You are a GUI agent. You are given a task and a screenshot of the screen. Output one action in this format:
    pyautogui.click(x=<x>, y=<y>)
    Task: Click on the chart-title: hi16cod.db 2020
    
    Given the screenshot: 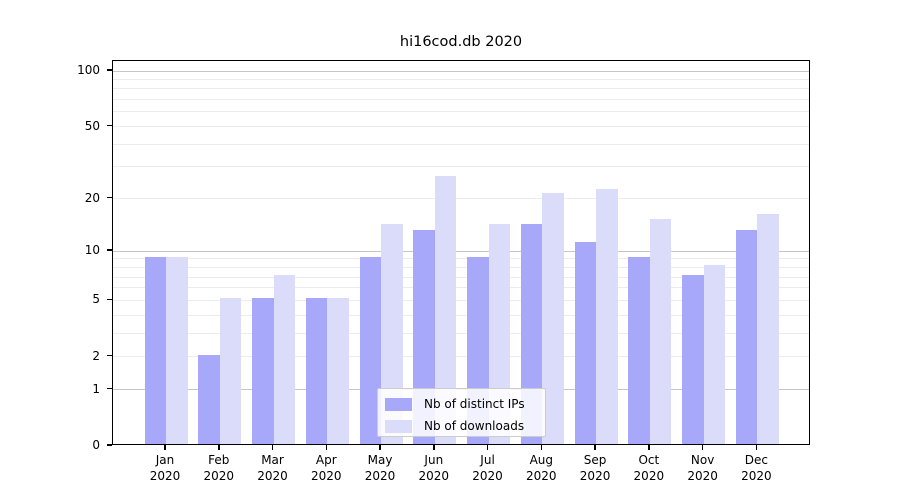 What is the action you would take?
    pyautogui.click(x=461, y=42)
    